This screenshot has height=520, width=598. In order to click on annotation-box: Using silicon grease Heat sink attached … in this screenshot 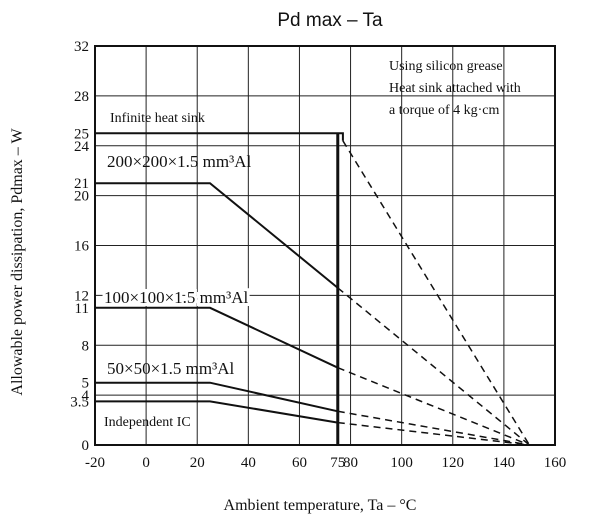, I will do `click(455, 88)`.